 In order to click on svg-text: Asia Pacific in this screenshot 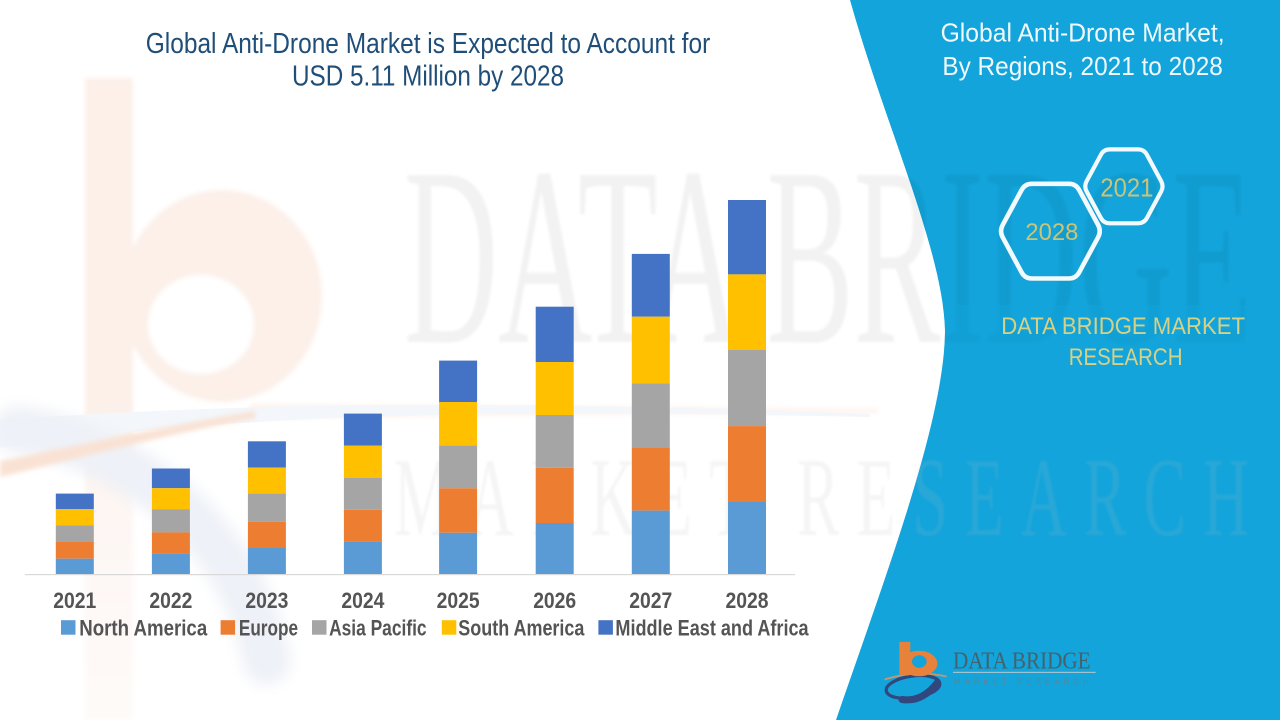, I will do `click(378, 628)`.